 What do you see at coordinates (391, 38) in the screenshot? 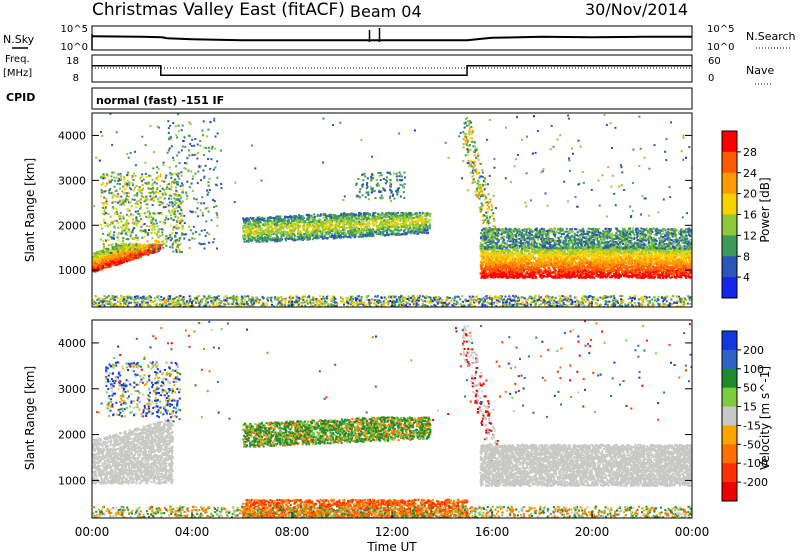
I see `nsky-line` at bounding box center [391, 38].